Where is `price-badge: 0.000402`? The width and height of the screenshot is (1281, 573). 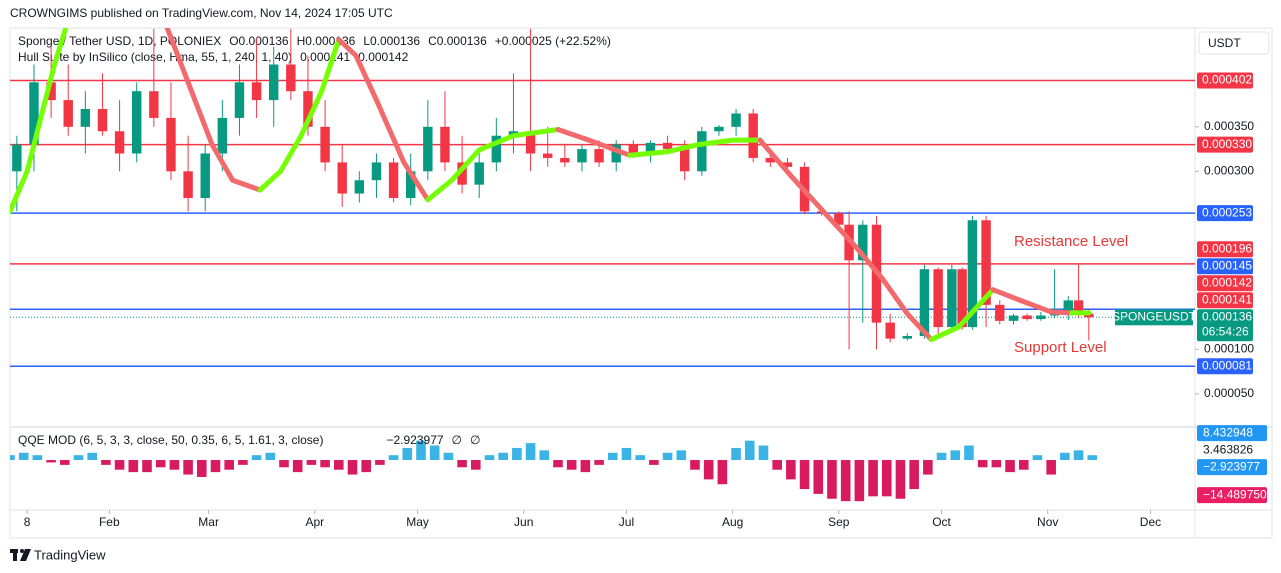 price-badge: 0.000402 is located at coordinates (1227, 80).